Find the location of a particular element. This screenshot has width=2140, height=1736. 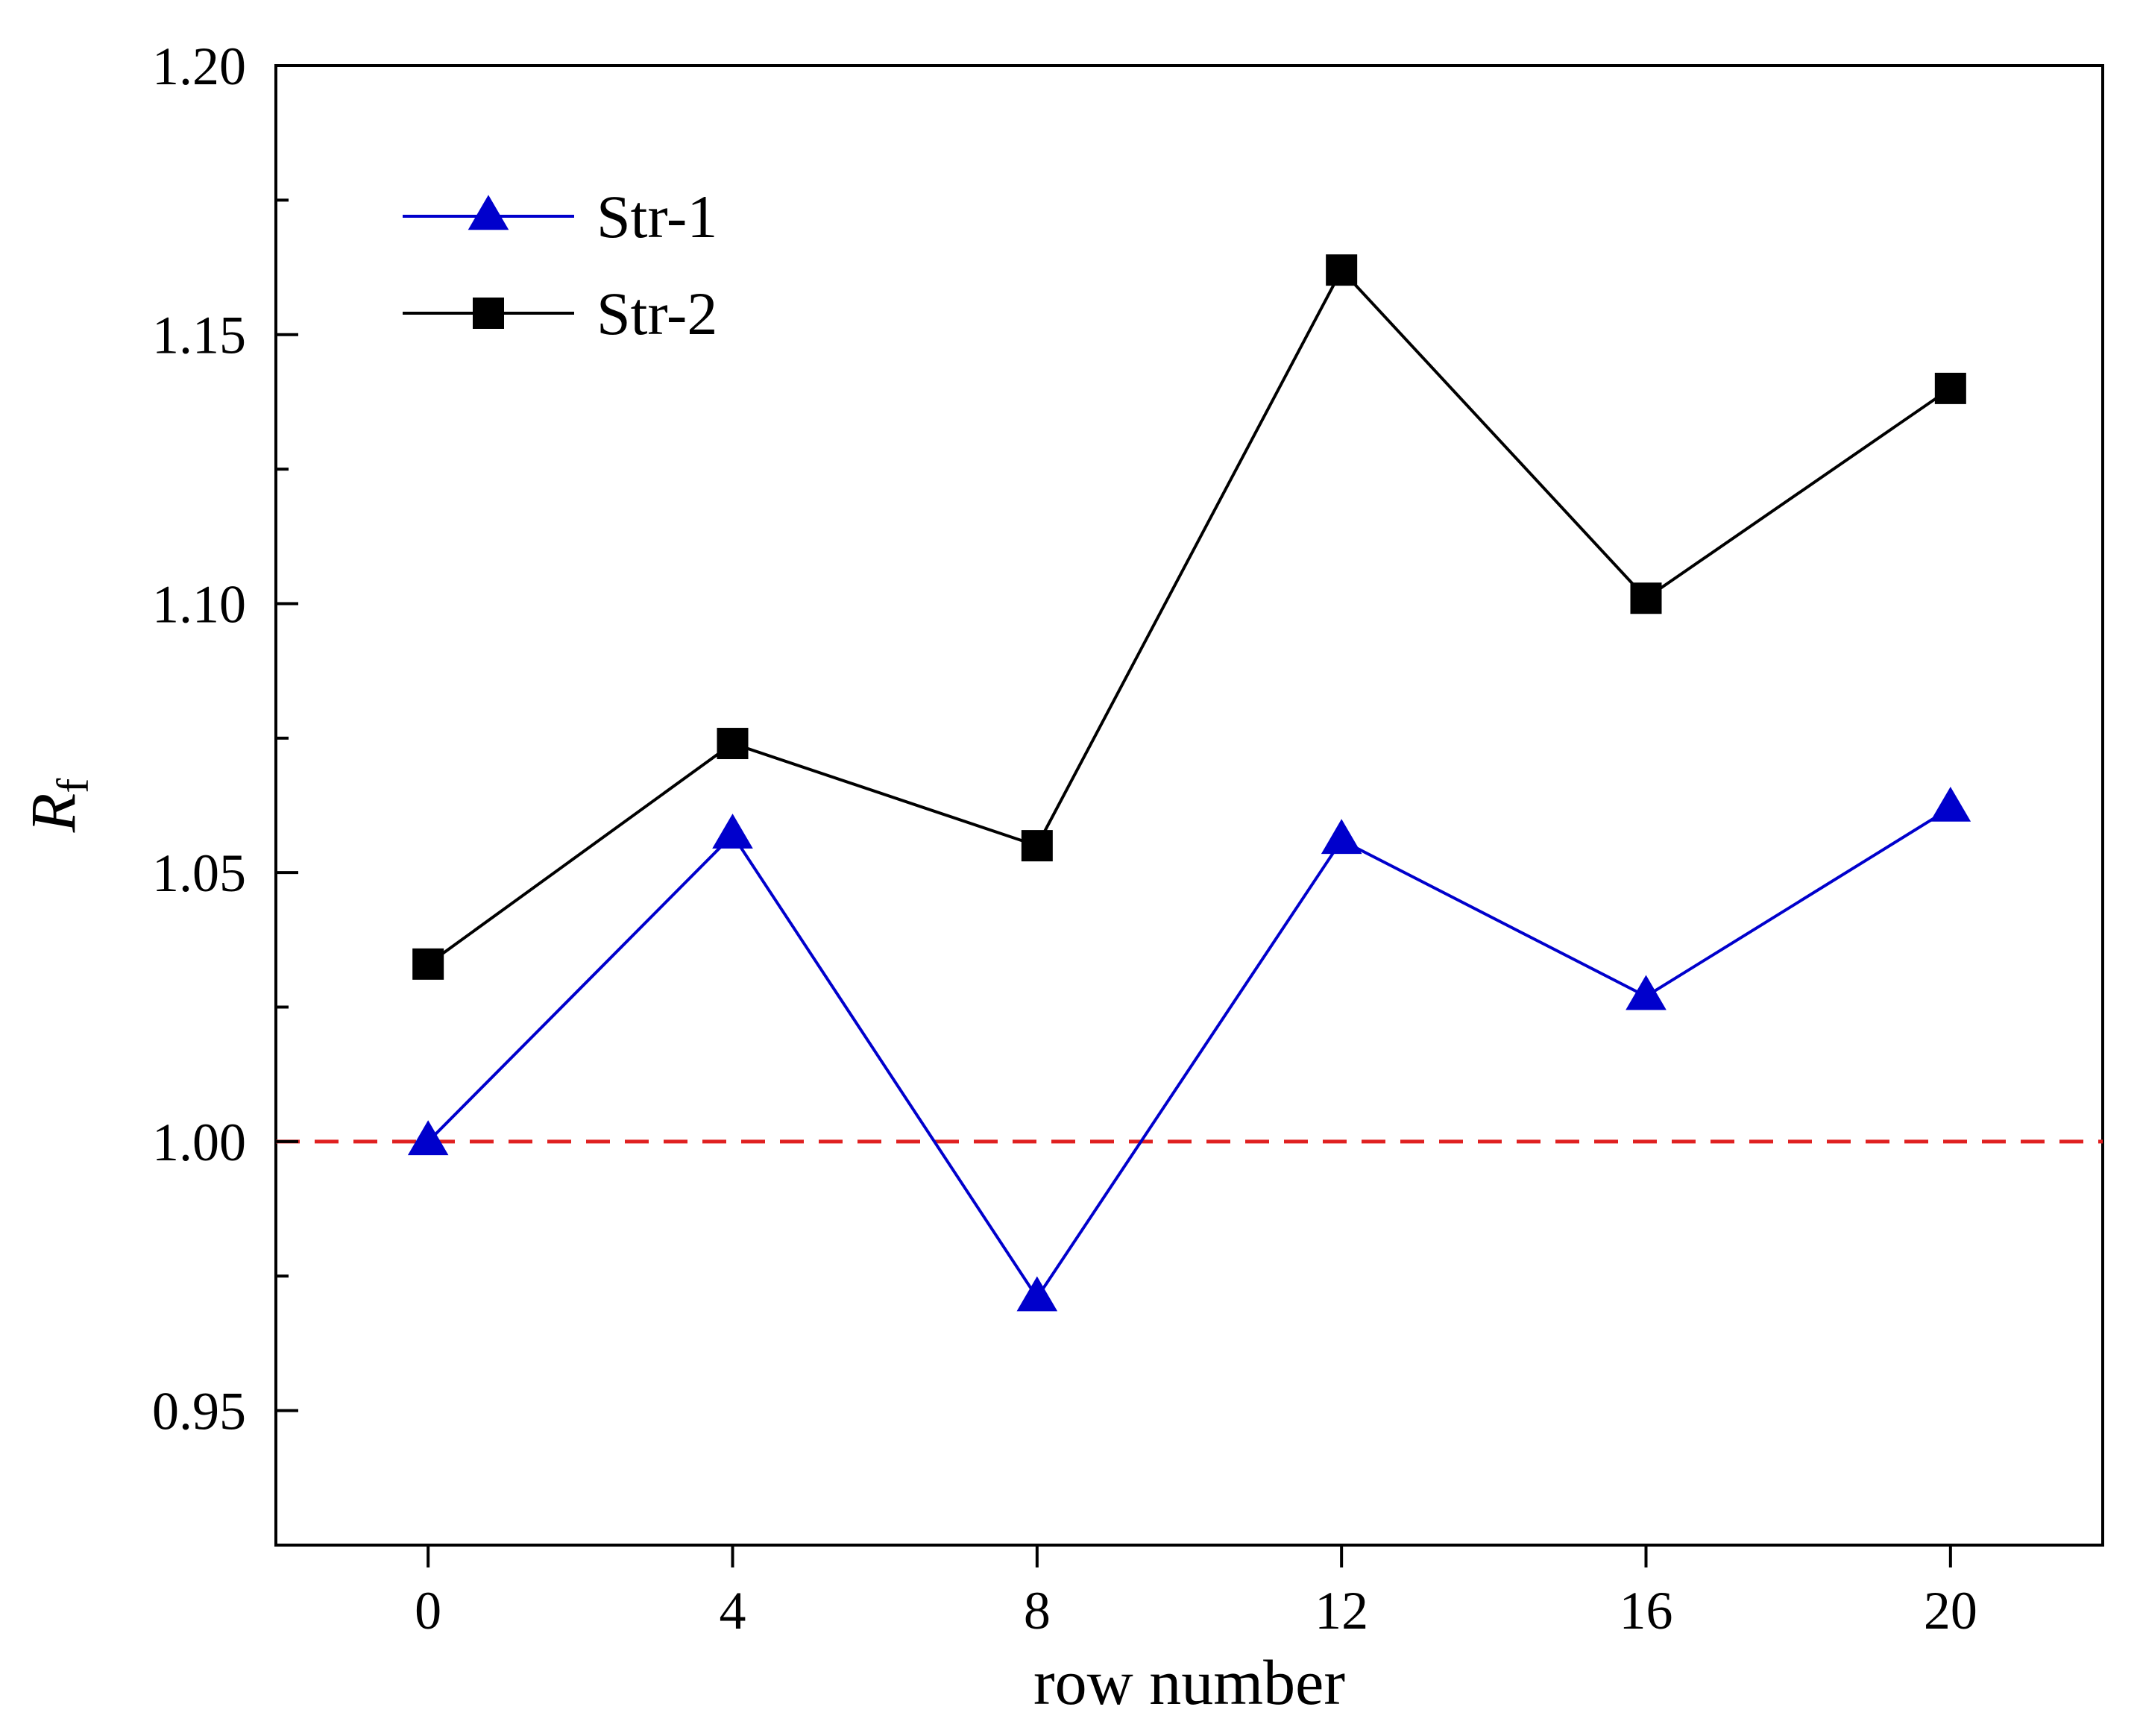

x-tick-label: 12 is located at coordinates (1341, 1611).